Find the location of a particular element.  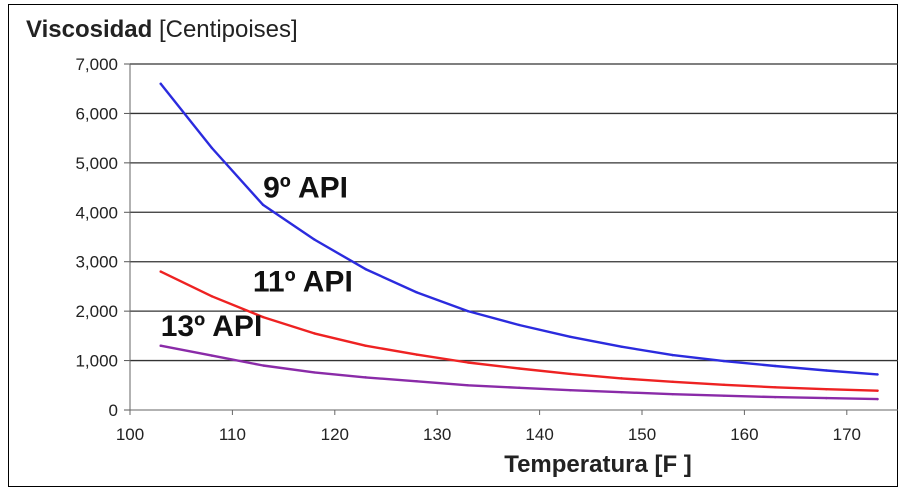

x-axis-label-unit: [F ] is located at coordinates (673, 464).